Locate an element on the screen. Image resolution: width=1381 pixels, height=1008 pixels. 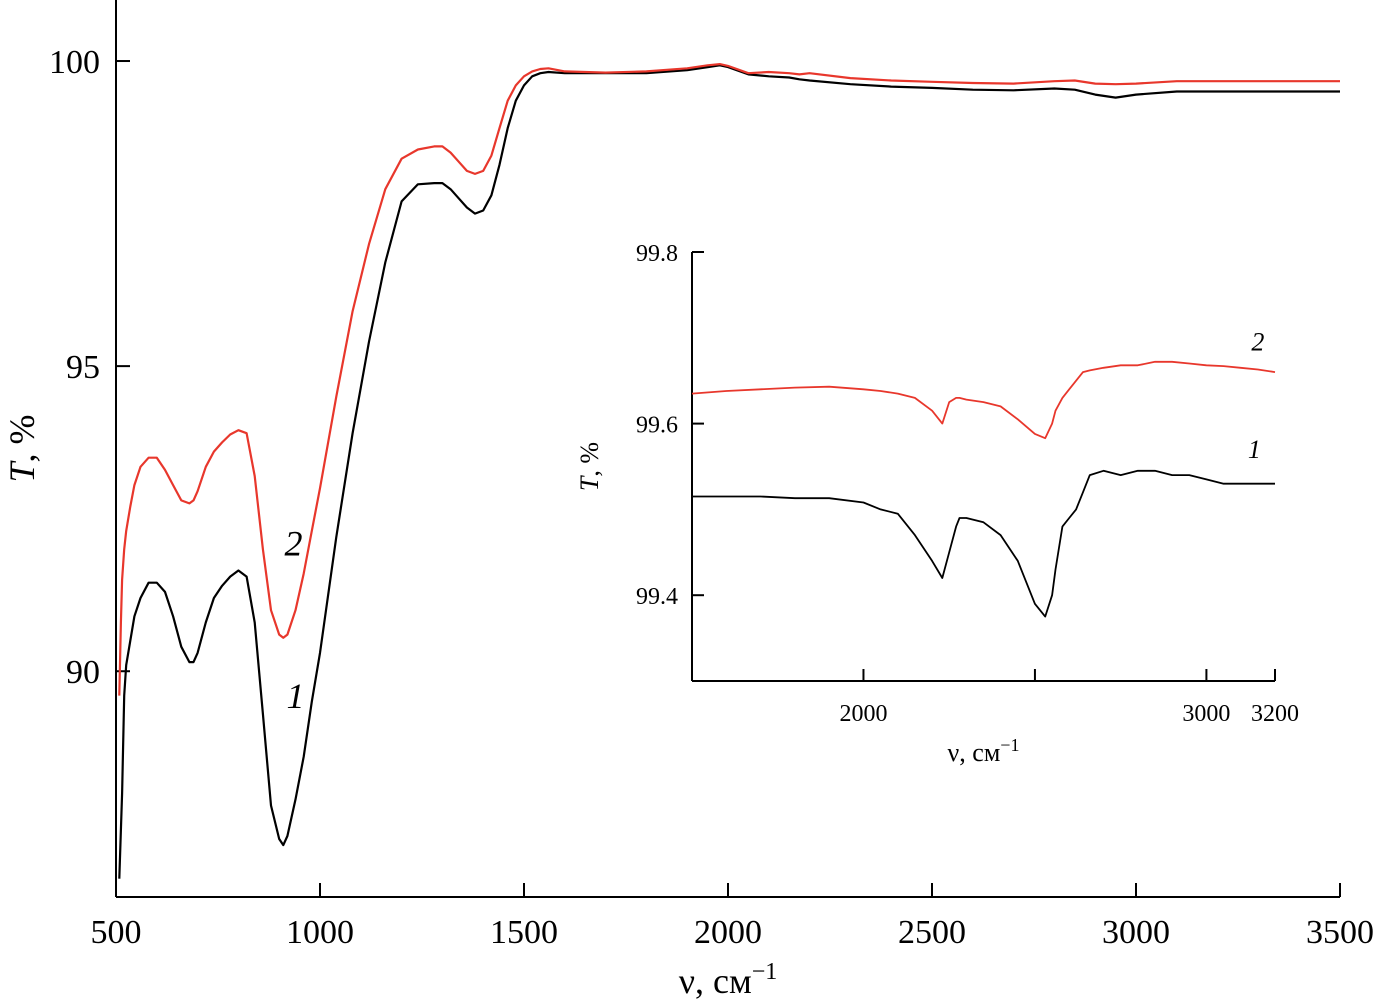
y-tick-label: 99.6 is located at coordinates (657, 426).